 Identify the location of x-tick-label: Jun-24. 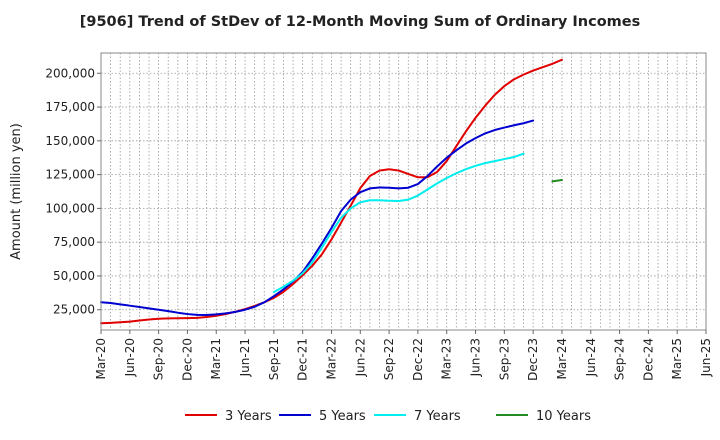
(591, 357).